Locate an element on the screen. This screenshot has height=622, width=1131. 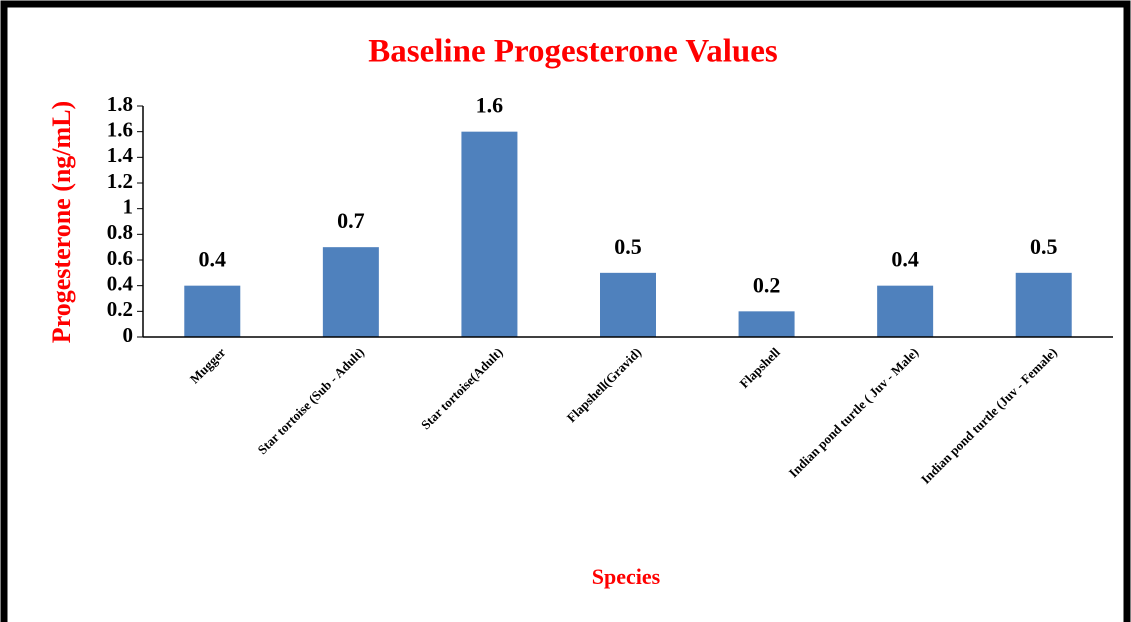
x-axis-title: Species is located at coordinates (626, 576).